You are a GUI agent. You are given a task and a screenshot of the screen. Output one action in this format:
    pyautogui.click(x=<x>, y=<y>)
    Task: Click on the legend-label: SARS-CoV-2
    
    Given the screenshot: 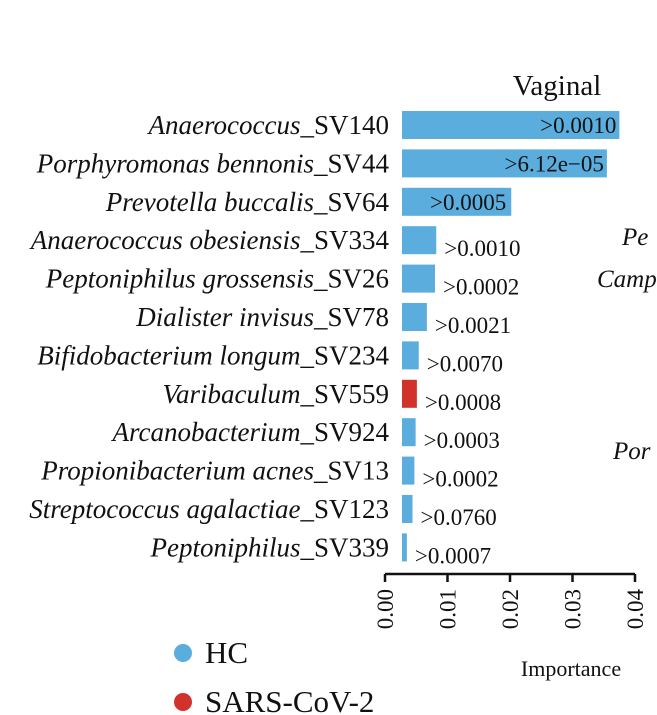 What is the action you would take?
    pyautogui.click(x=289, y=699)
    